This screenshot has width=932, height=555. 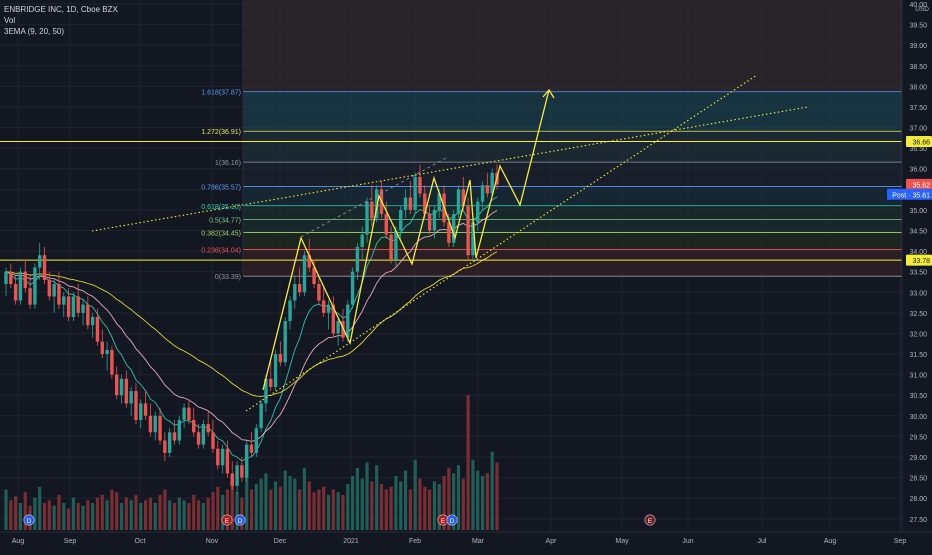 I want to click on time-tick-label: Aug, so click(x=830, y=541).